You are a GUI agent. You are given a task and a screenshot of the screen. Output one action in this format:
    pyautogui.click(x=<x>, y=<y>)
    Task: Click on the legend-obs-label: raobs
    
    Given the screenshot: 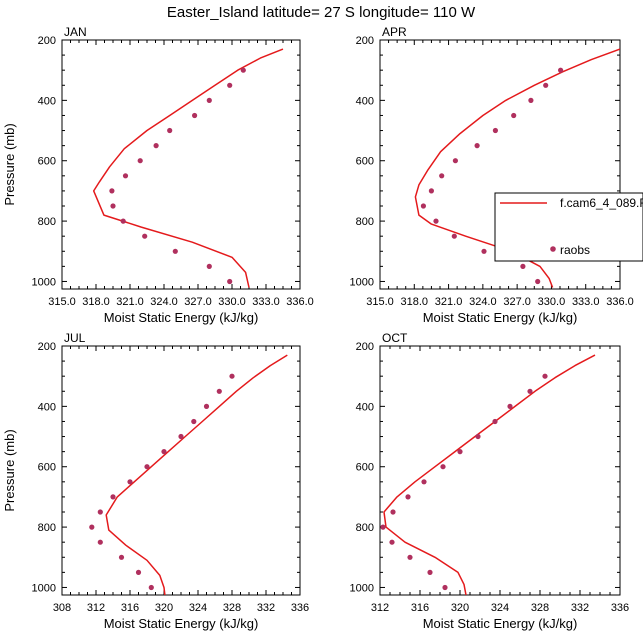 What is the action you would take?
    pyautogui.click(x=575, y=250)
    